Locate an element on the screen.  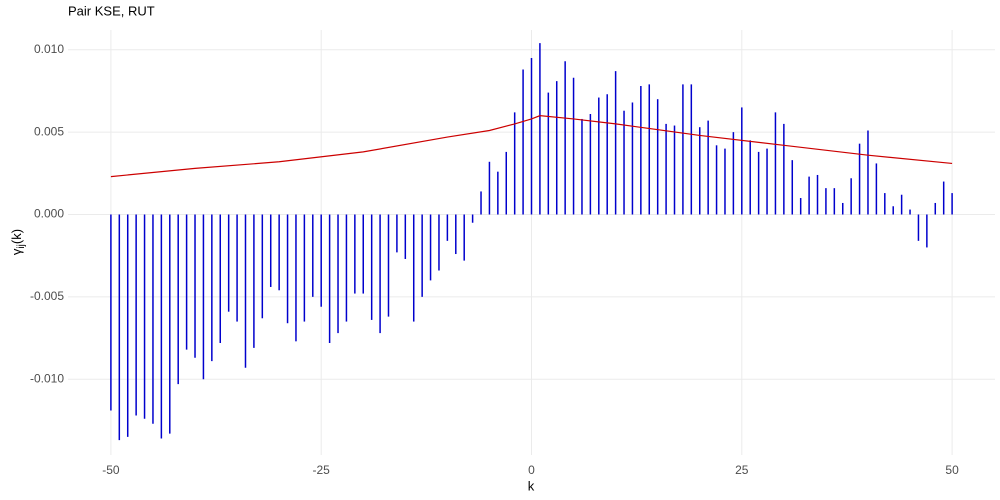
y-tick-label: -0.005 is located at coordinates (47, 296).